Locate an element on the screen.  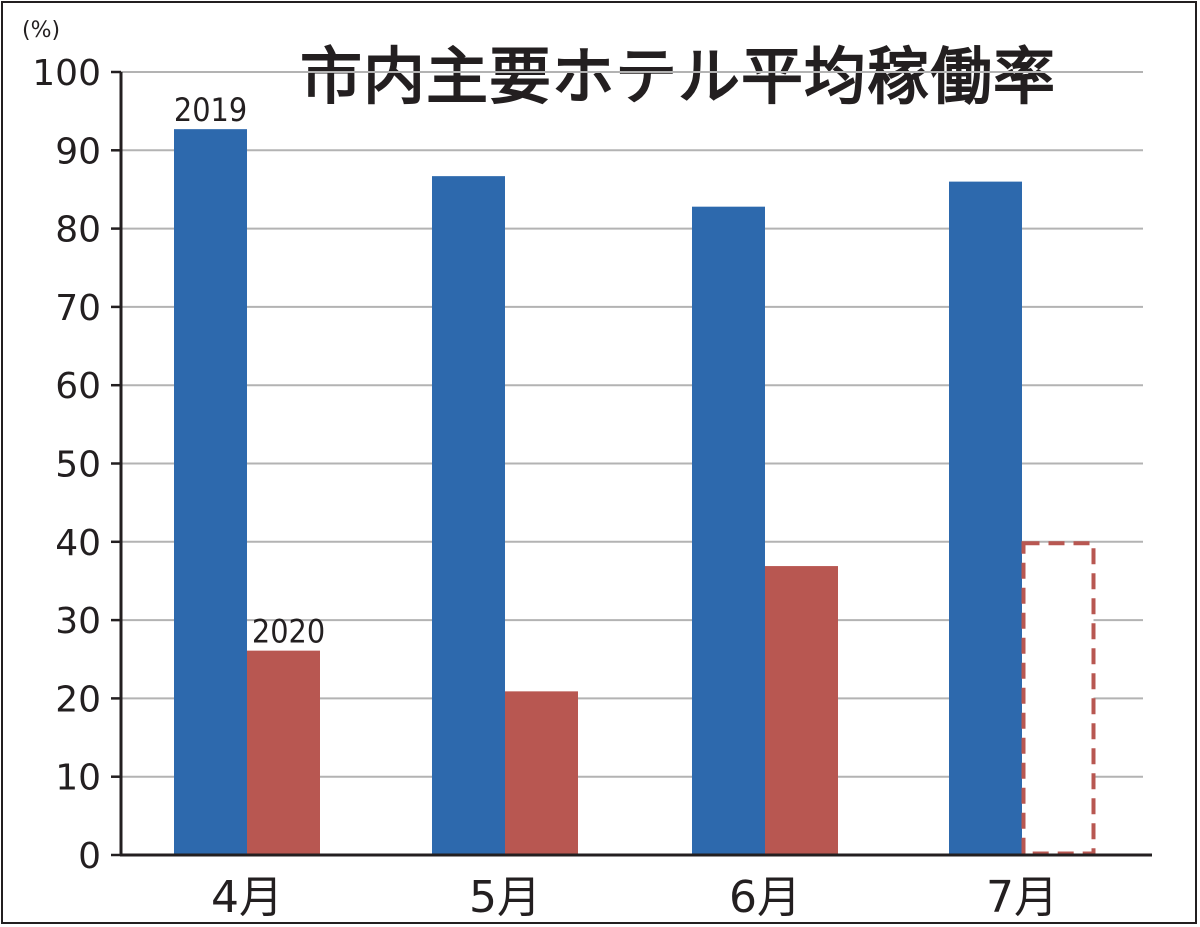
x-category-label: 6月 is located at coordinates (765, 897).